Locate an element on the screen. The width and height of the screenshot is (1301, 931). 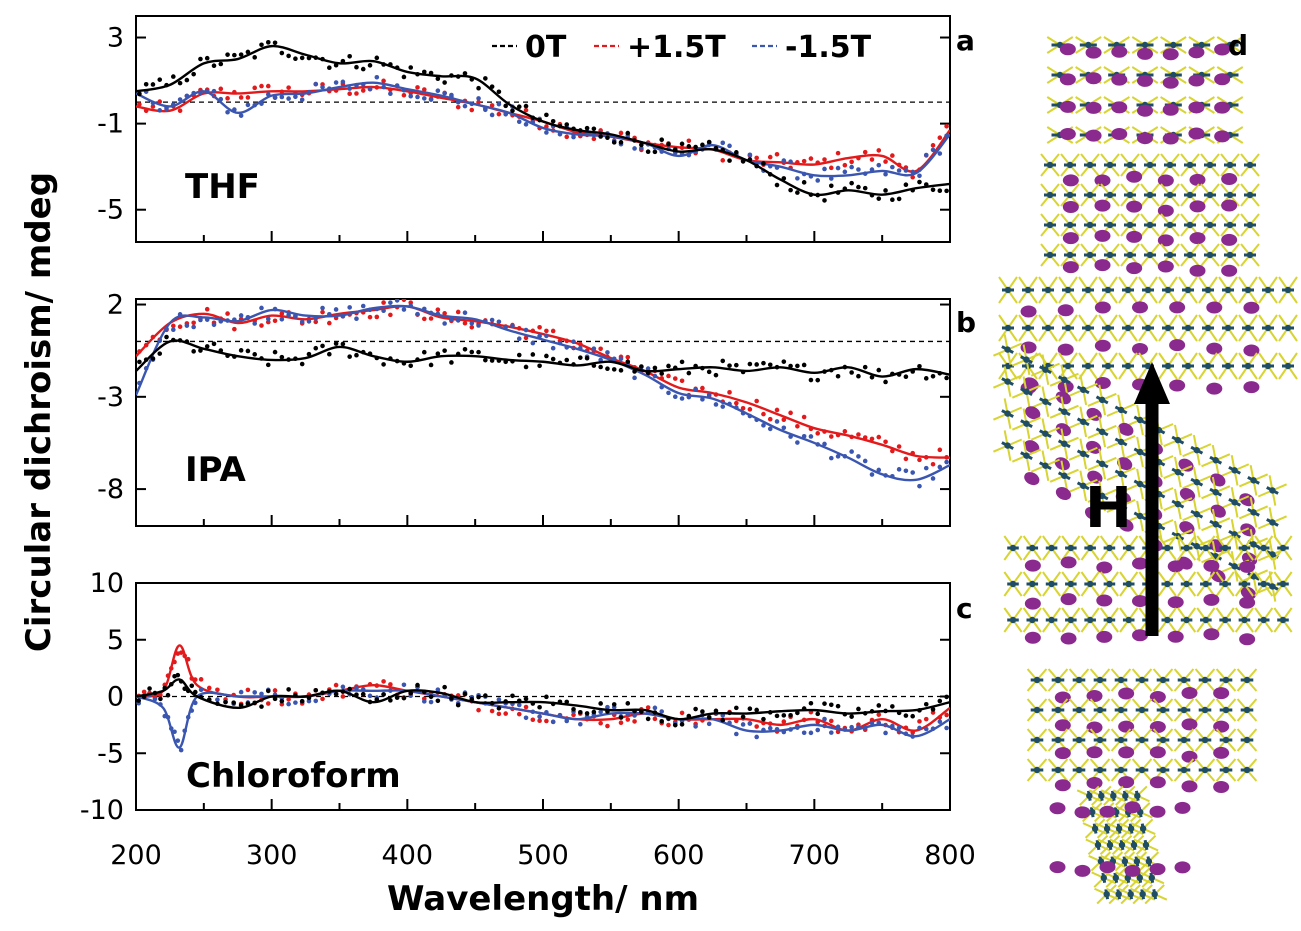
panel-a-plot-area is located at coordinates (543, 121).